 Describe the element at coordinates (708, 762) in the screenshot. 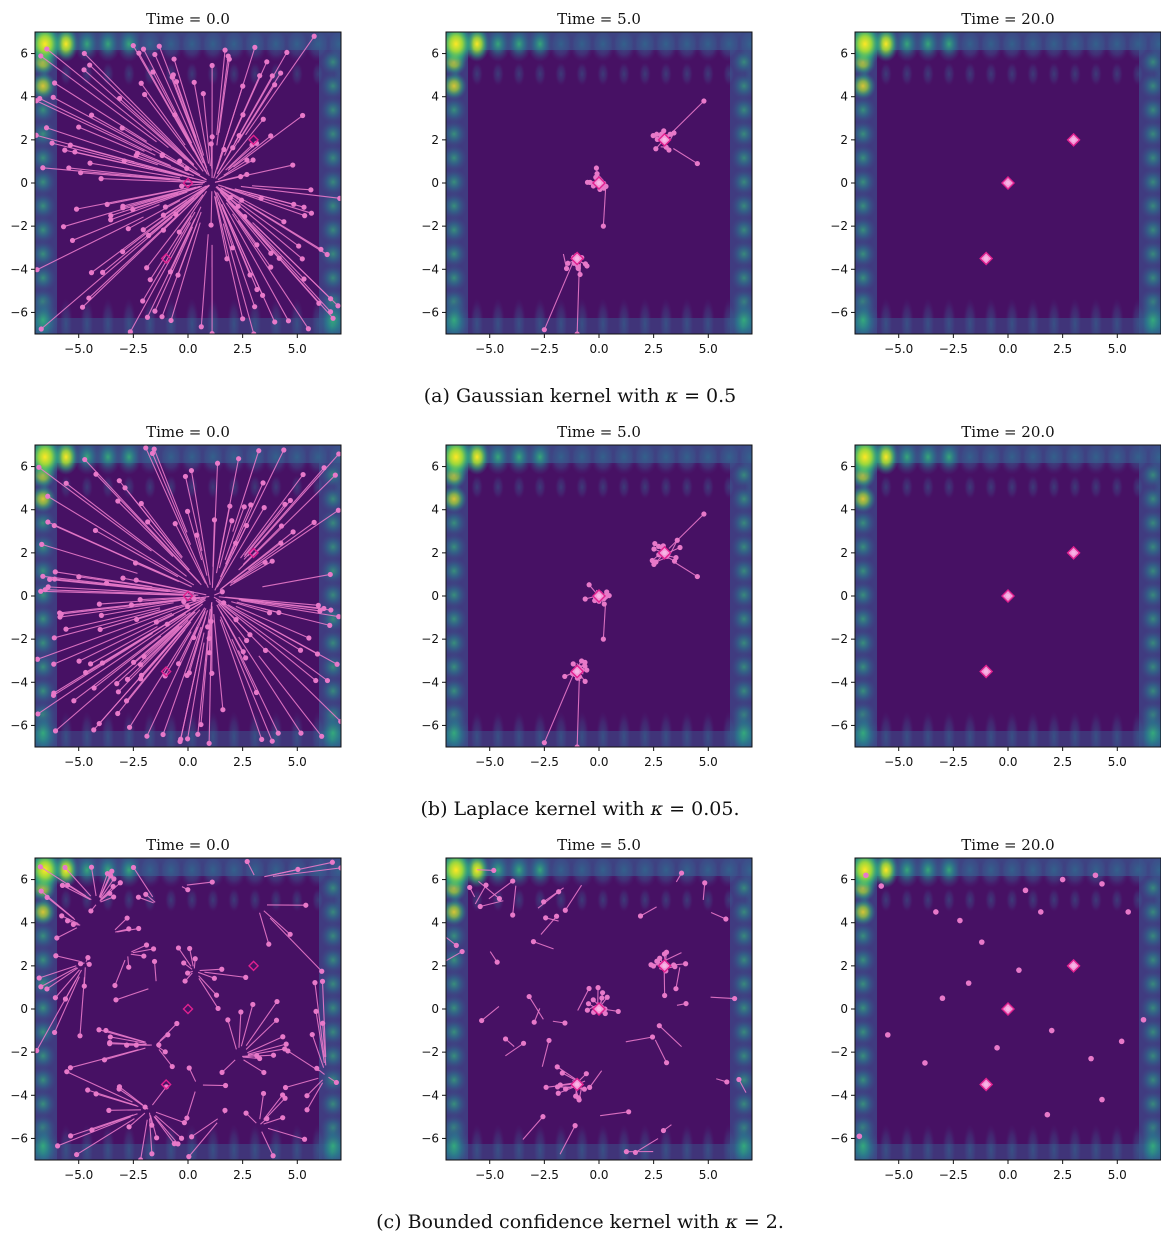

I see `x-tick-label: 5.0` at that location.